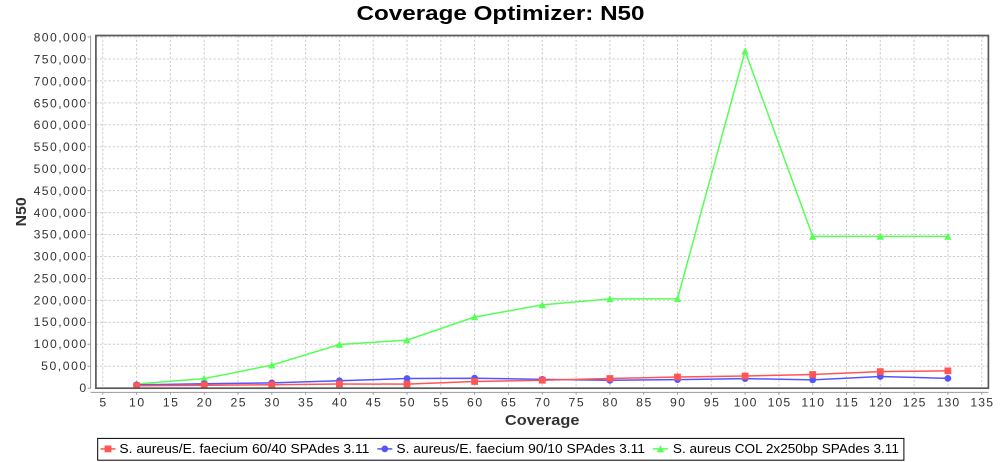  What do you see at coordinates (60, 38) in the screenshot?
I see `svg-text: 800,000` at bounding box center [60, 38].